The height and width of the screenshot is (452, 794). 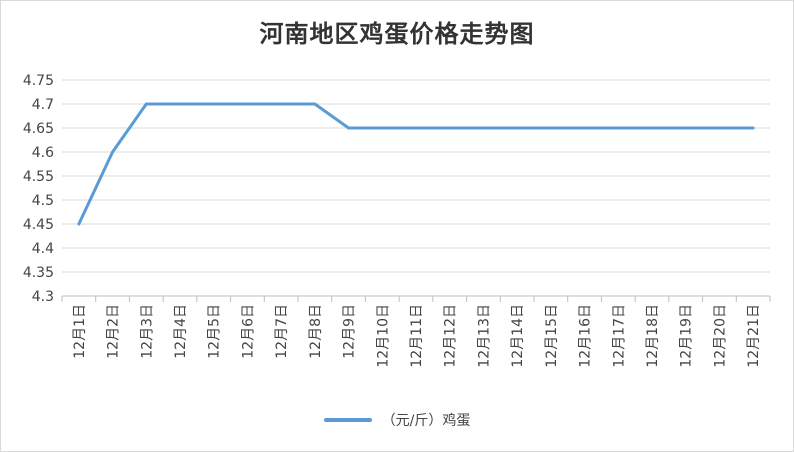 What do you see at coordinates (426, 421) in the screenshot?
I see `legend-label: （元/斤）鸡蛋` at bounding box center [426, 421].